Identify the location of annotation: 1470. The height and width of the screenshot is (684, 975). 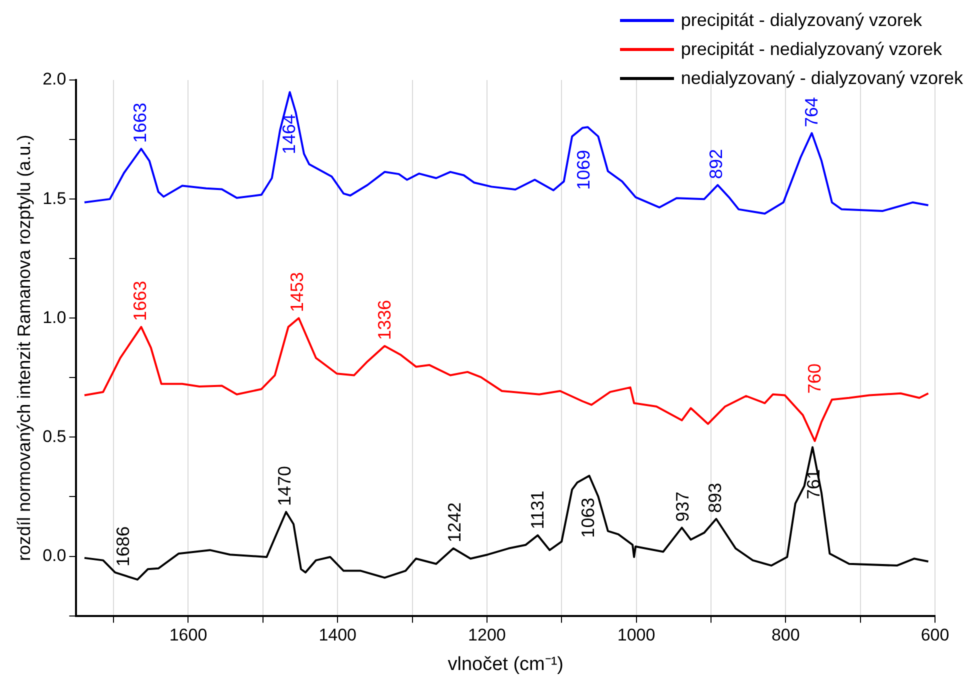
(284, 486).